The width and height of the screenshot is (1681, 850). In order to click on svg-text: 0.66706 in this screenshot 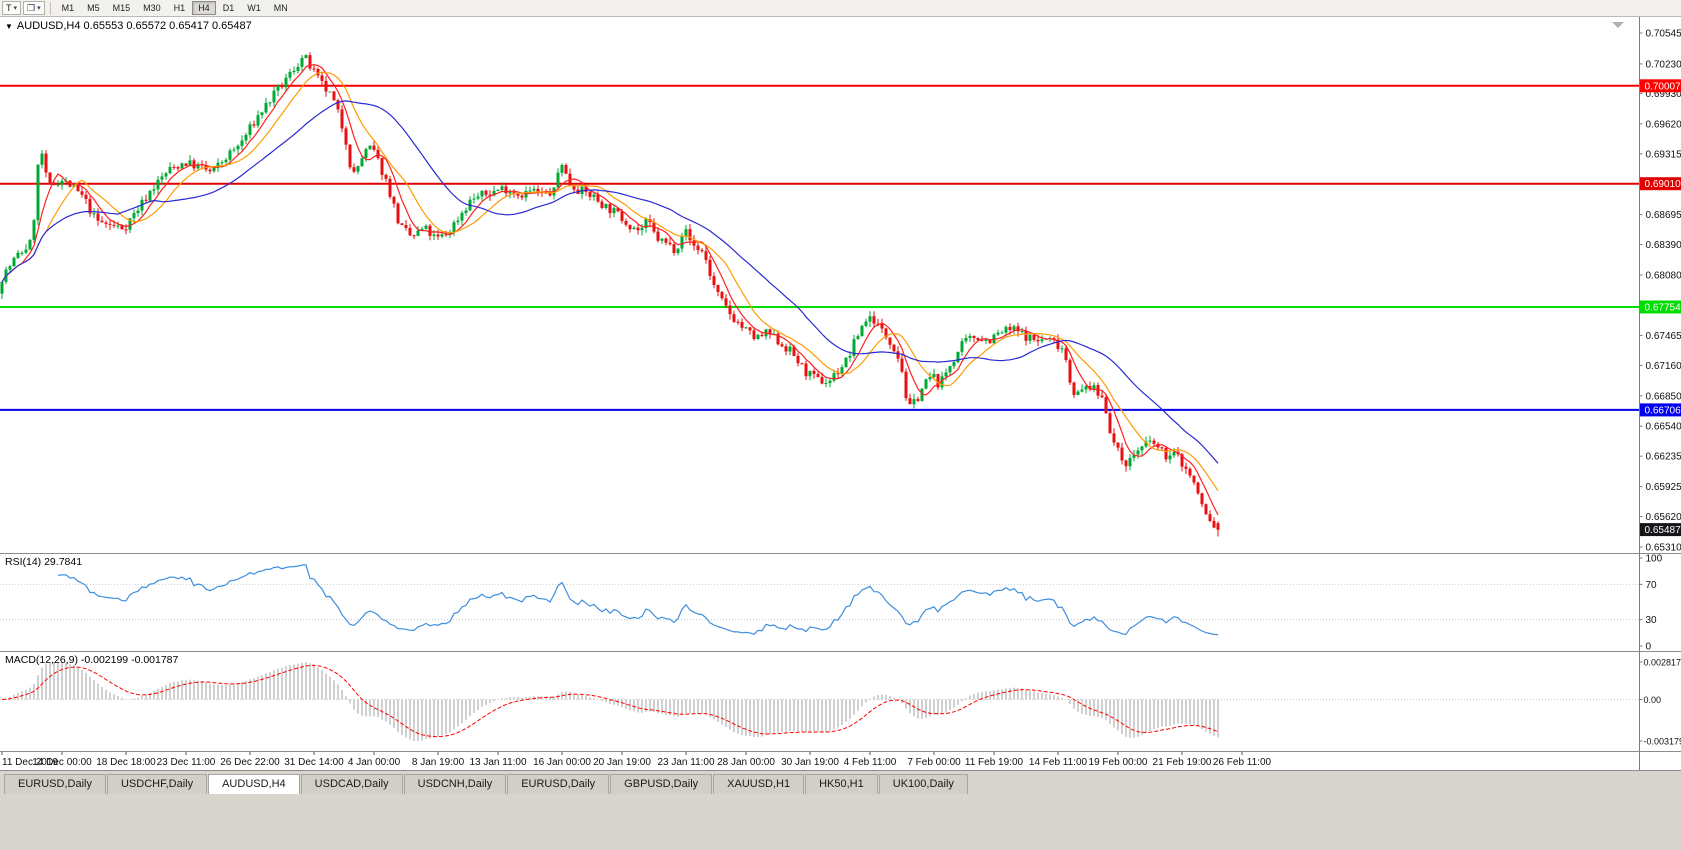, I will do `click(1663, 410)`.